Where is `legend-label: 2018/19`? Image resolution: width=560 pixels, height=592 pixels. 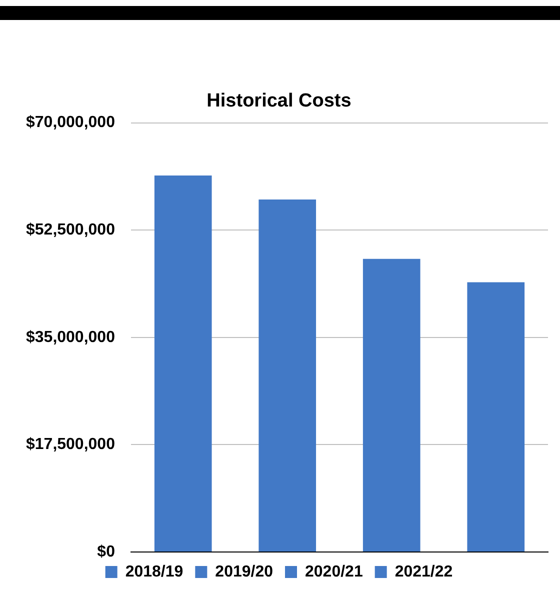
legend-label: 2018/19 is located at coordinates (154, 571).